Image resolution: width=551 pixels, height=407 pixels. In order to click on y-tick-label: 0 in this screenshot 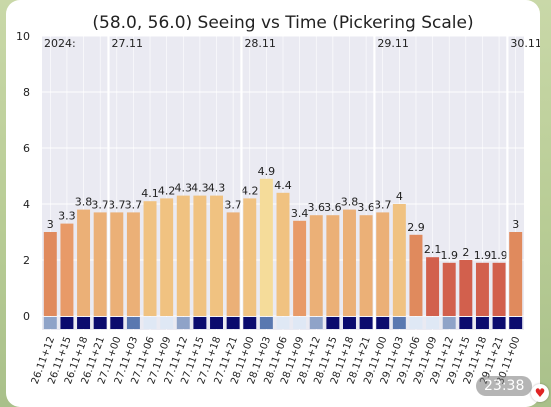, I will do `click(26, 316)`.